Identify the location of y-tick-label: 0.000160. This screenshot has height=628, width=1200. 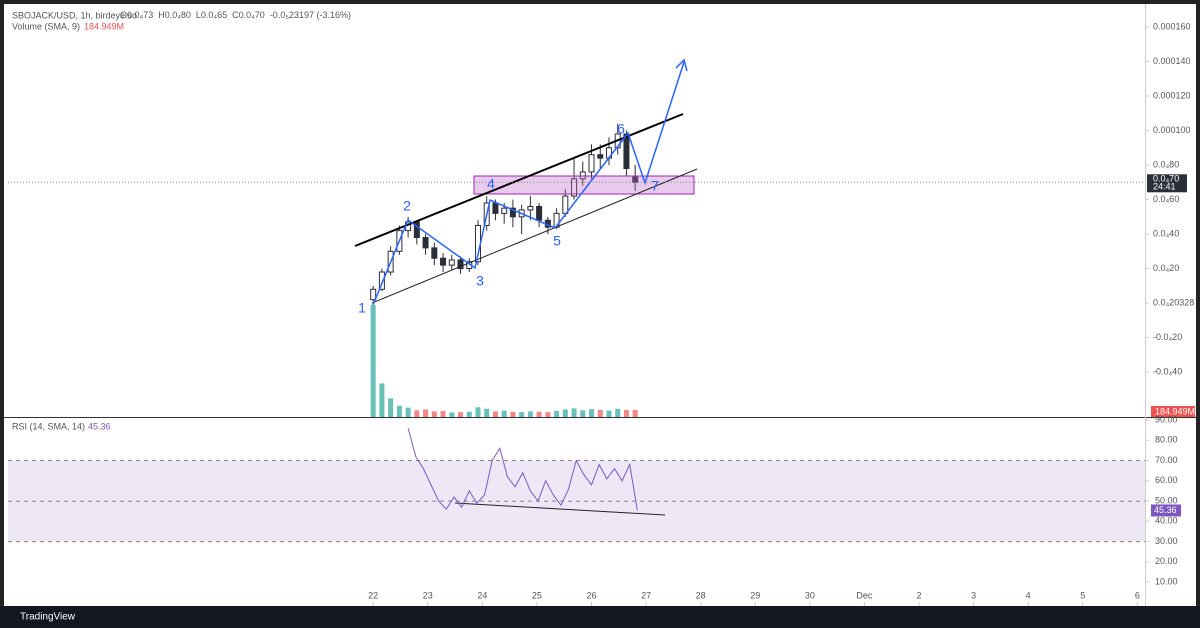
(1172, 26).